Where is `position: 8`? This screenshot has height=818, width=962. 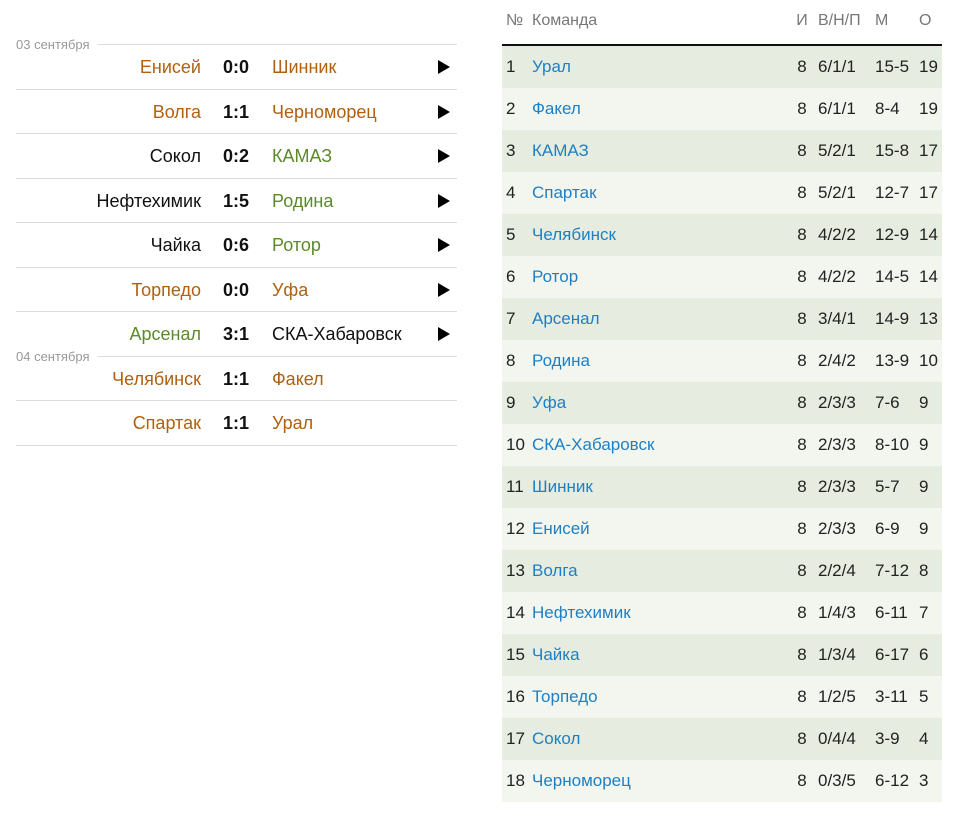 position: 8 is located at coordinates (511, 360).